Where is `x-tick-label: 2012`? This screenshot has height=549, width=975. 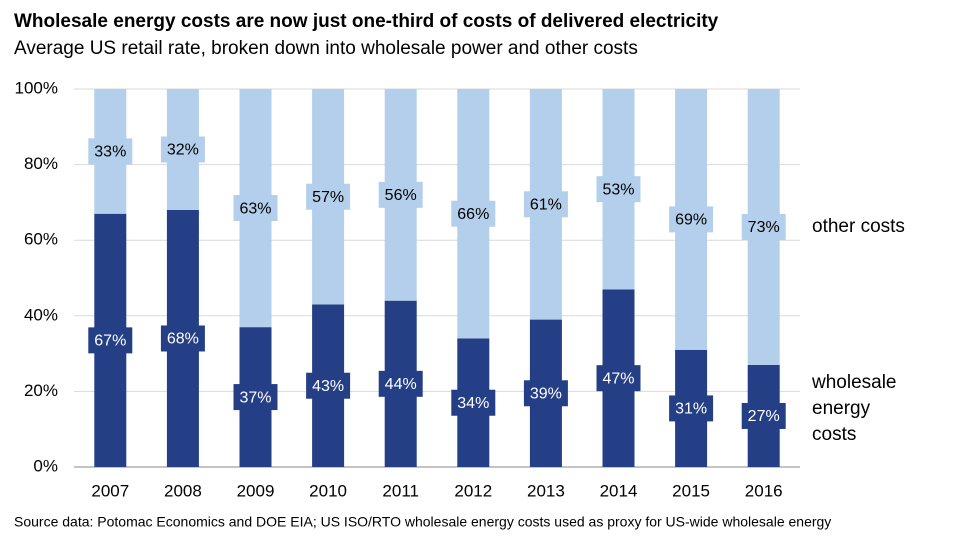
x-tick-label: 2012 is located at coordinates (473, 490).